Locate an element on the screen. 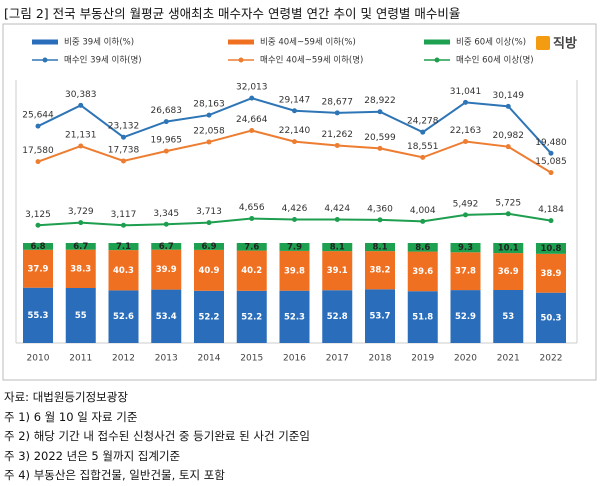  x-tick-label: 2014 is located at coordinates (209, 359).